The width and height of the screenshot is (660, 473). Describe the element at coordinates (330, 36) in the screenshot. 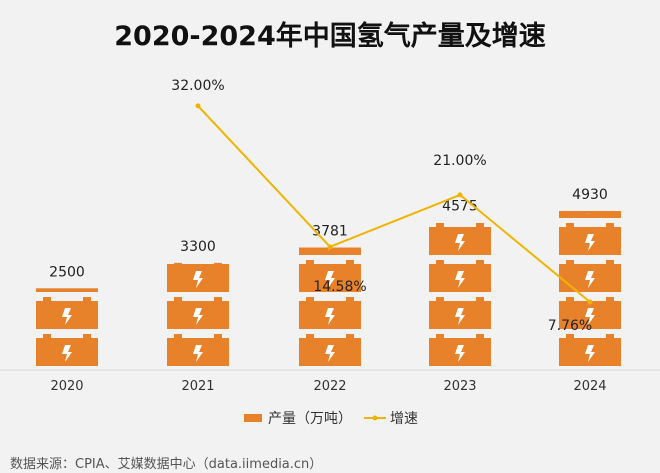

I see `chart-title: 2020-2024年中国氢气产量及增速` at that location.